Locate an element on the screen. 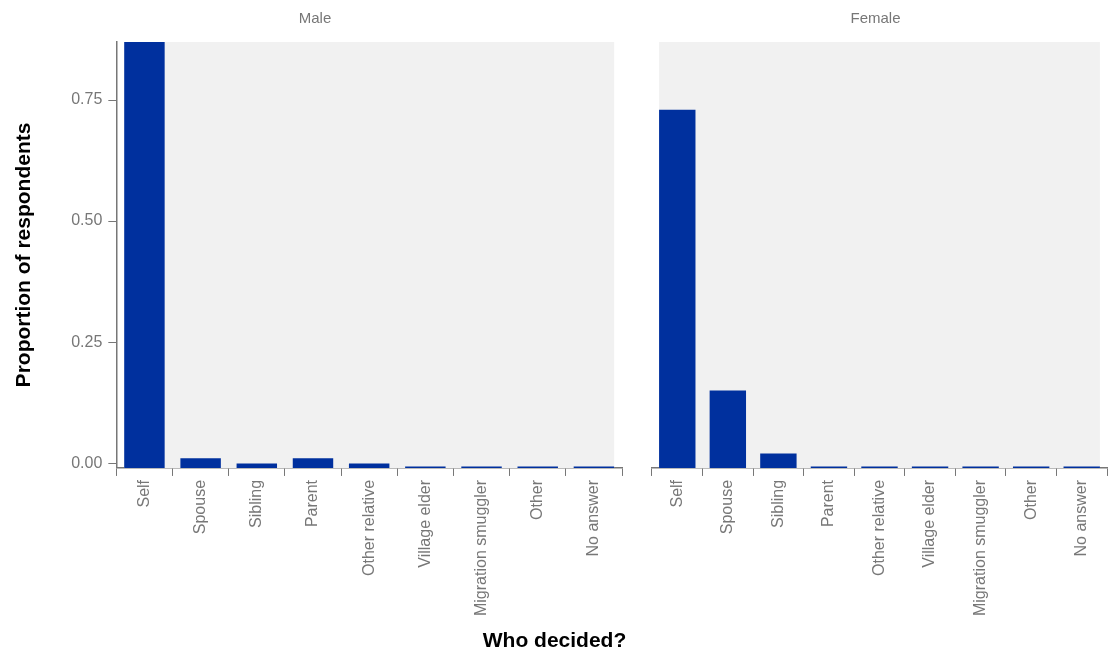 The image size is (1109, 659). y-tick-label: 0.25 is located at coordinates (87, 341).